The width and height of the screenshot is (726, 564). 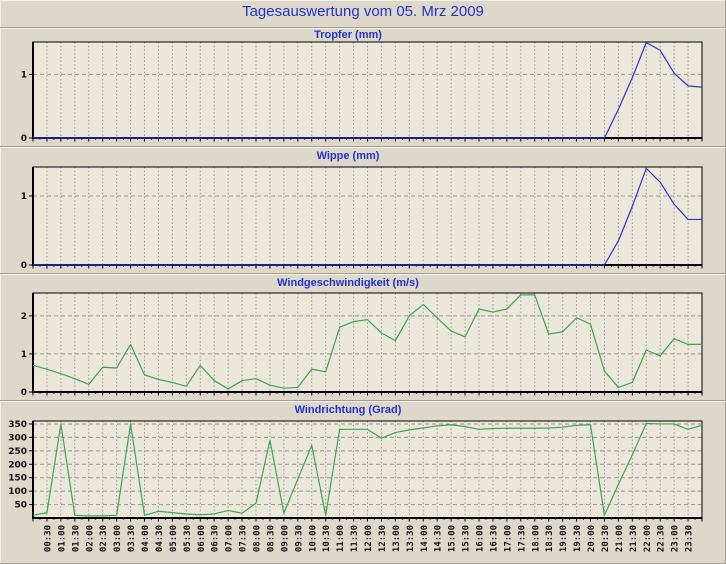 I want to click on svg-text: 01:30, so click(x=76, y=538).